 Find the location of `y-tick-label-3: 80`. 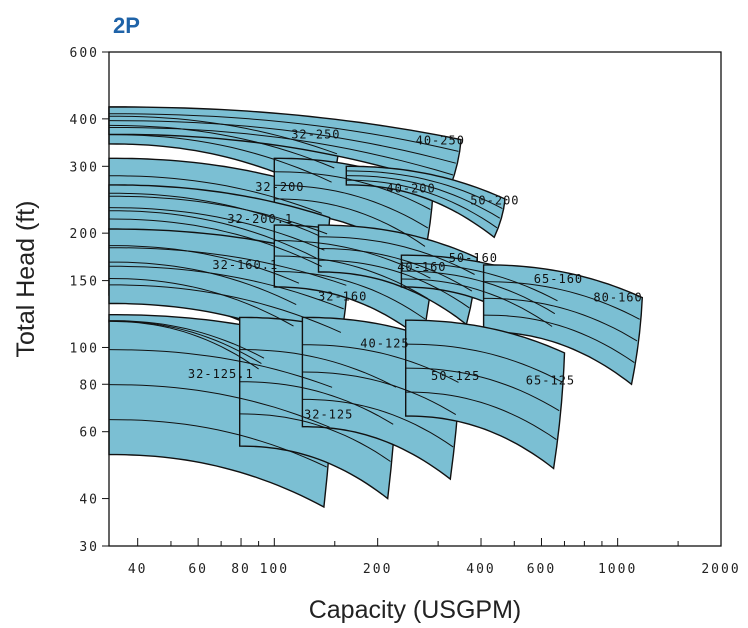

y-tick-label-3: 80 is located at coordinates (89, 385).